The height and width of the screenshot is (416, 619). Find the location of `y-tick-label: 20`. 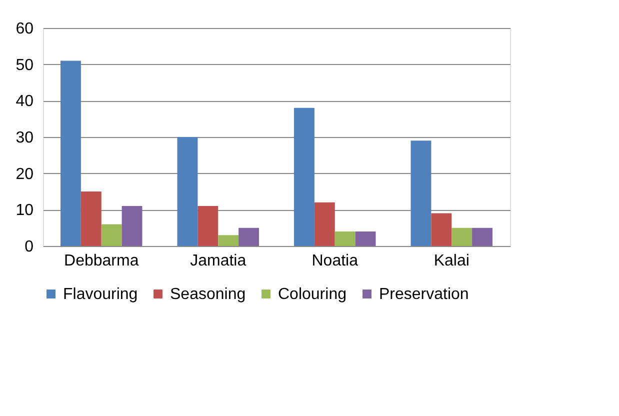

y-tick-label: 20 is located at coordinates (25, 174).